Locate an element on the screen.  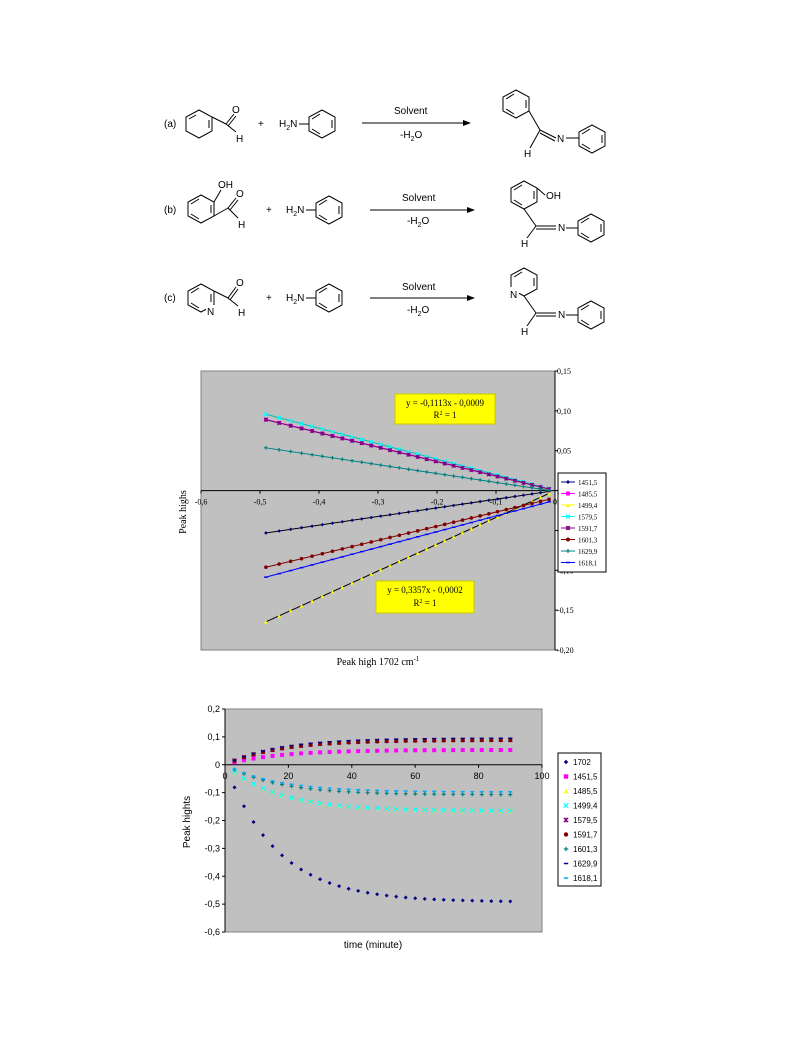
legend-item: 1601,3 is located at coordinates (580, 849).